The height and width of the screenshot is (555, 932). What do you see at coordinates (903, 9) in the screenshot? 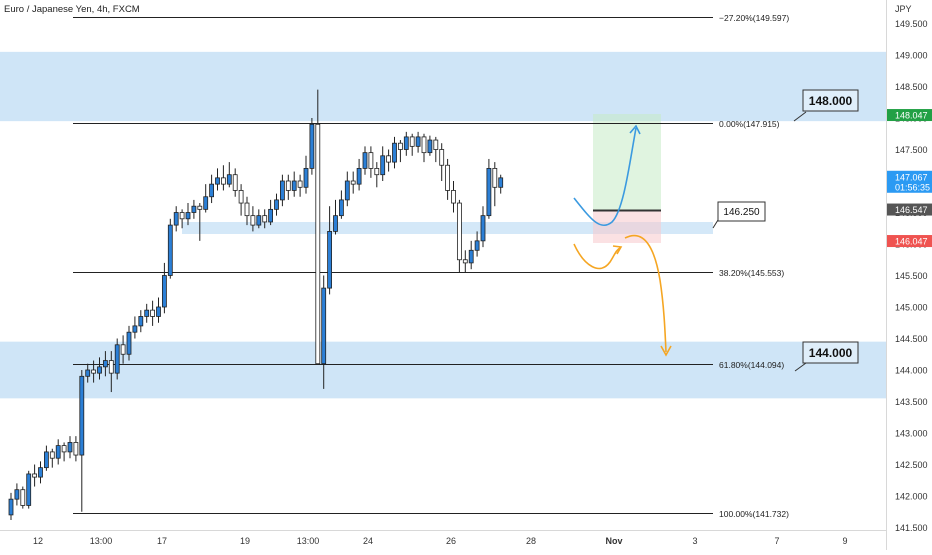
I see `currency-label: JPY` at bounding box center [903, 9].